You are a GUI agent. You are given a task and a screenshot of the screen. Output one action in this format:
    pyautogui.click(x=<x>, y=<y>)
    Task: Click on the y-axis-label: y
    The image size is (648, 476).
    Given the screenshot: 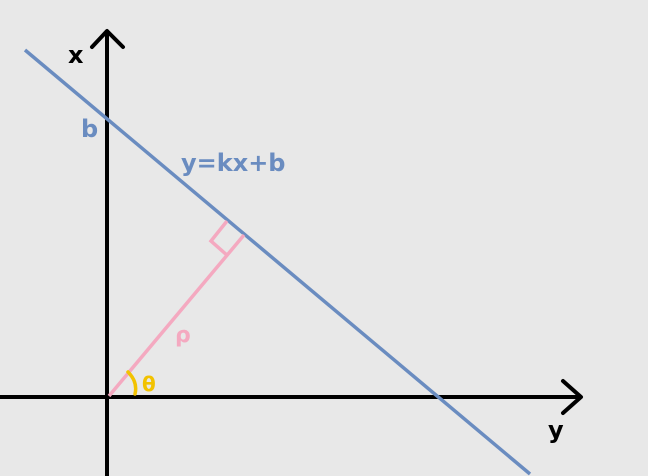 What is the action you would take?
    pyautogui.click(x=556, y=430)
    